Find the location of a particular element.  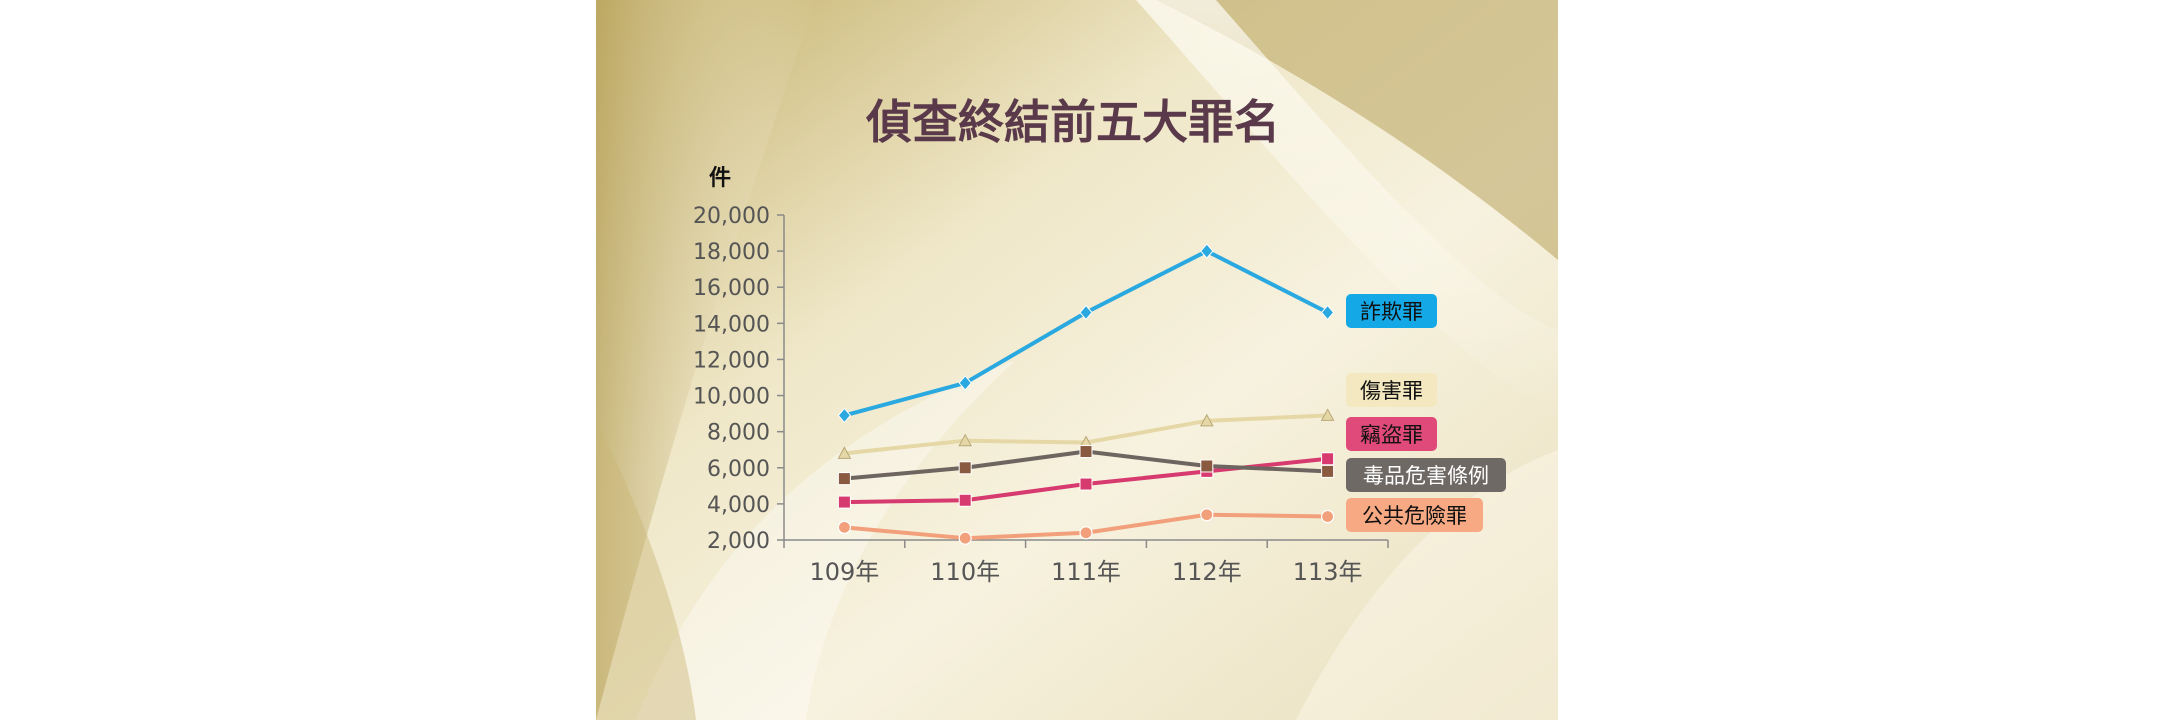

y-axis-unit-label: 件 is located at coordinates (720, 178).